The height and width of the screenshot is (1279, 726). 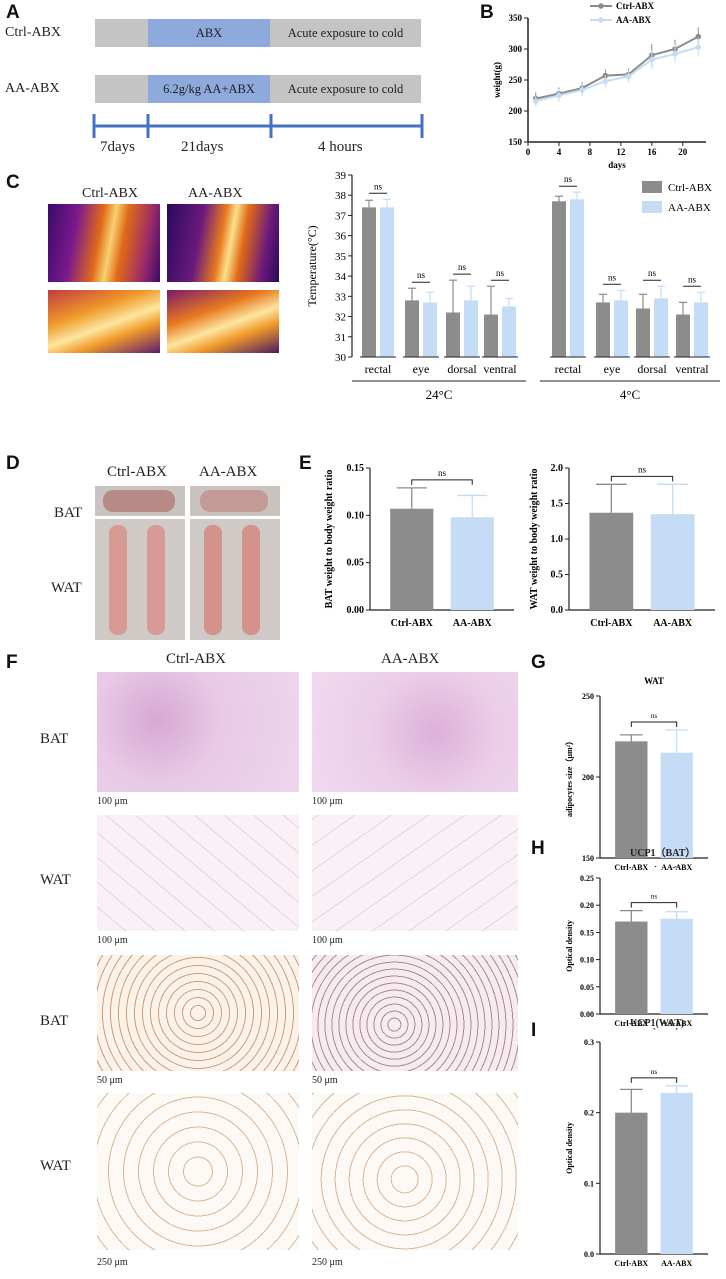 I want to click on category-label: rectal, so click(x=568, y=369).